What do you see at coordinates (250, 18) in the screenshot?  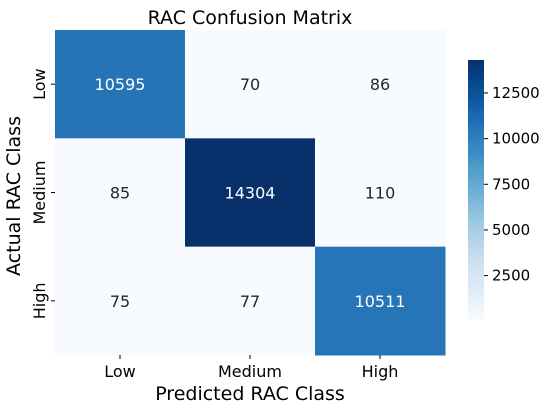 I see `chart-title: RAC Confusion Matrix` at bounding box center [250, 18].